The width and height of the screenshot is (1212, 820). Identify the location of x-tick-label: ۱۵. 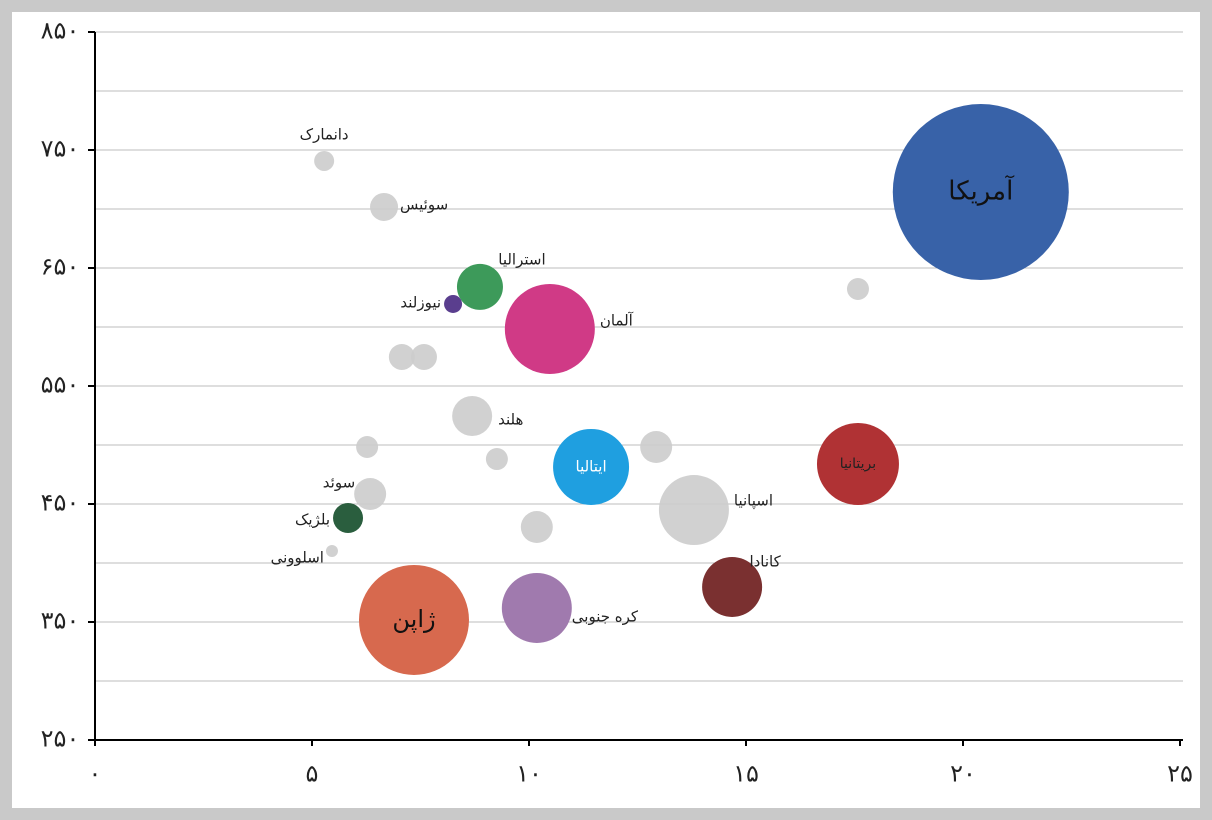
(746, 774).